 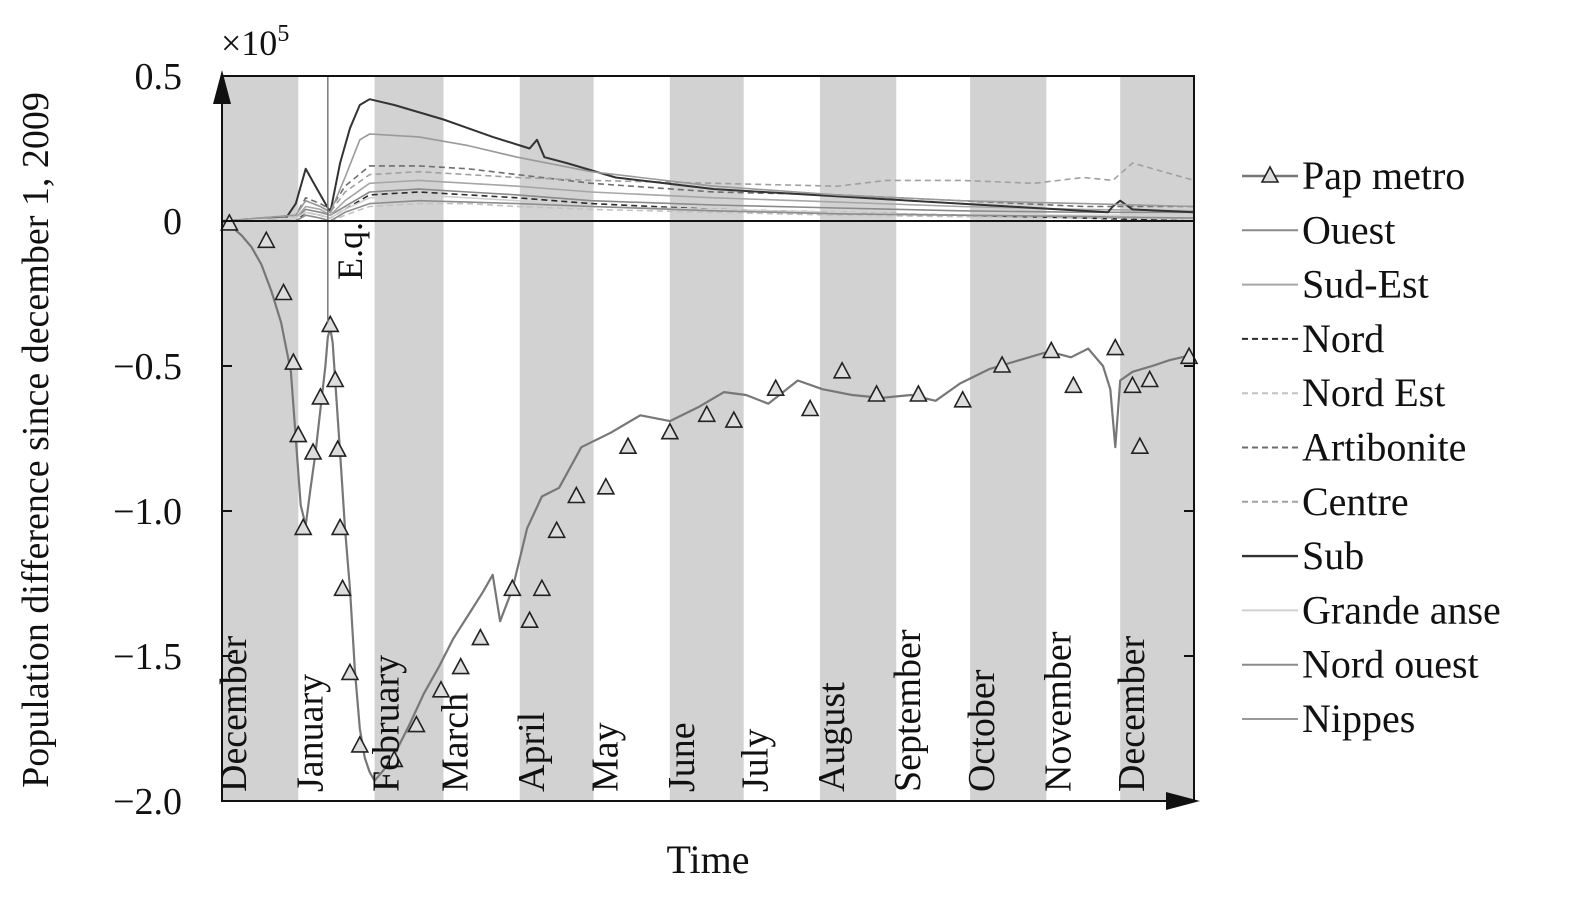 I want to click on legend-label-3: Nord, so click(x=1343, y=338).